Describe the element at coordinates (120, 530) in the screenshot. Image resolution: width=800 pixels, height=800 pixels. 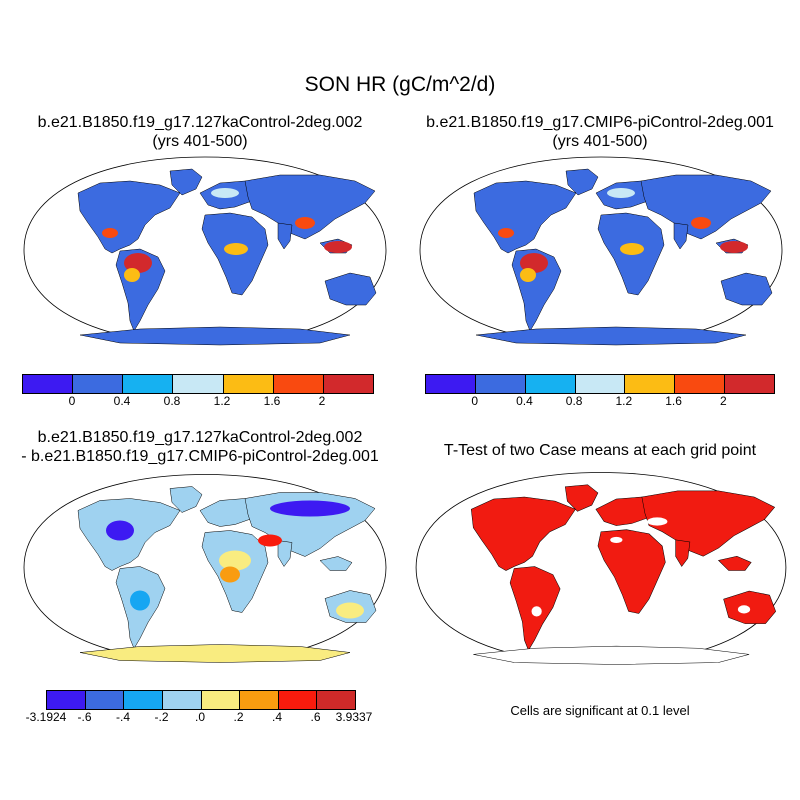
I see `diff-north-america-negative` at that location.